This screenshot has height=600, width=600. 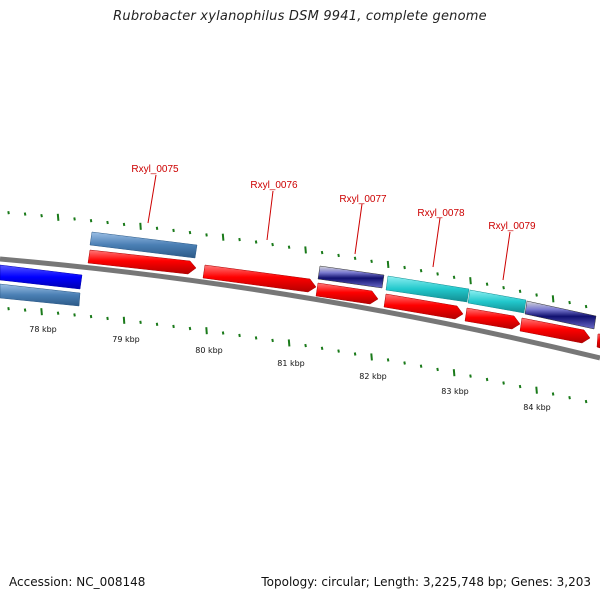 I want to click on feature-navy-upper, so click(x=351, y=277).